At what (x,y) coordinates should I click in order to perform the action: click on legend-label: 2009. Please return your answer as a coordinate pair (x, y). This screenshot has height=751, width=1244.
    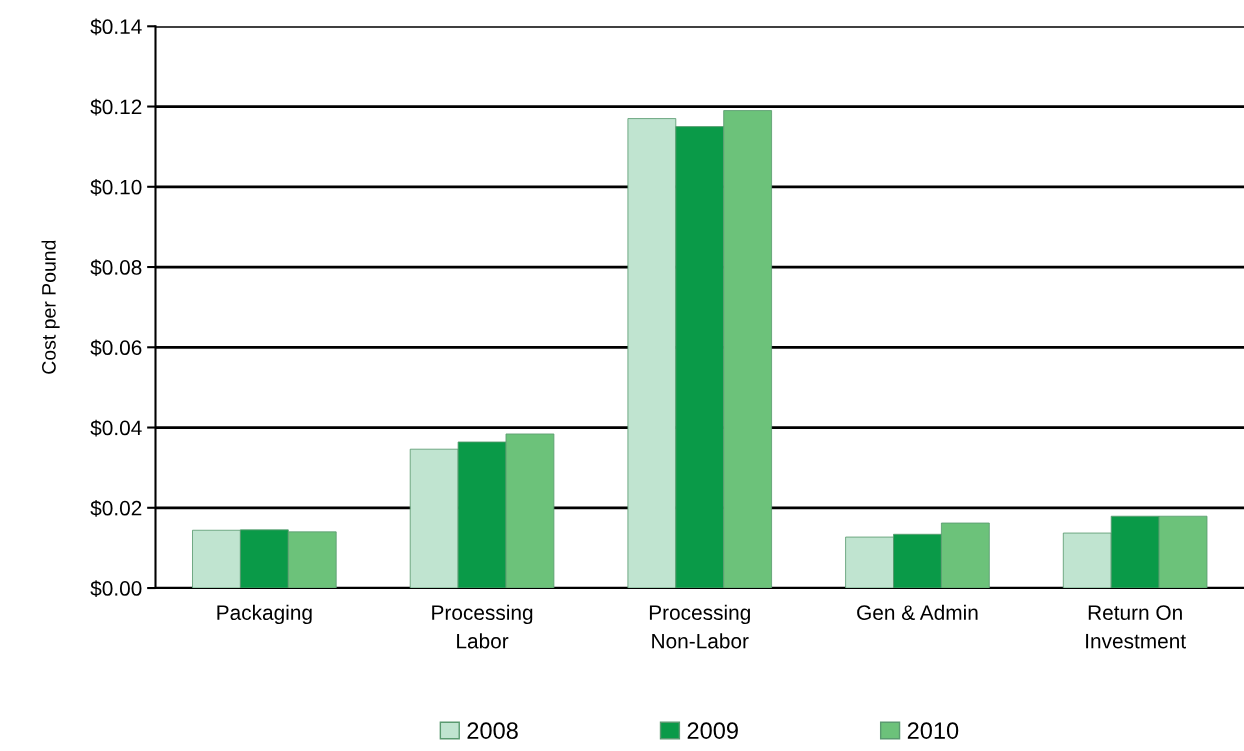
    Looking at the image, I should click on (712, 730).